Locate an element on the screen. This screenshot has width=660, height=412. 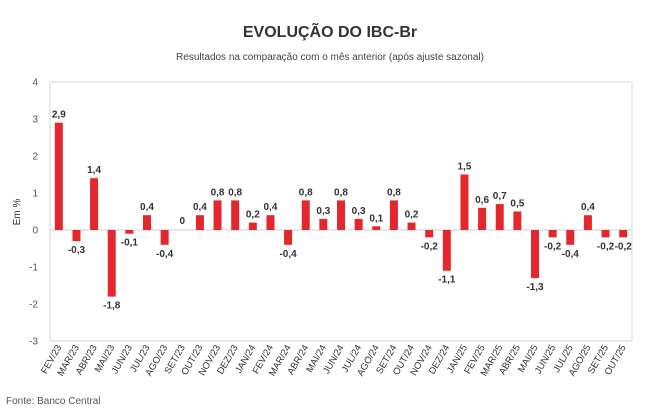
y-tick-label: 0 is located at coordinates (35, 231).